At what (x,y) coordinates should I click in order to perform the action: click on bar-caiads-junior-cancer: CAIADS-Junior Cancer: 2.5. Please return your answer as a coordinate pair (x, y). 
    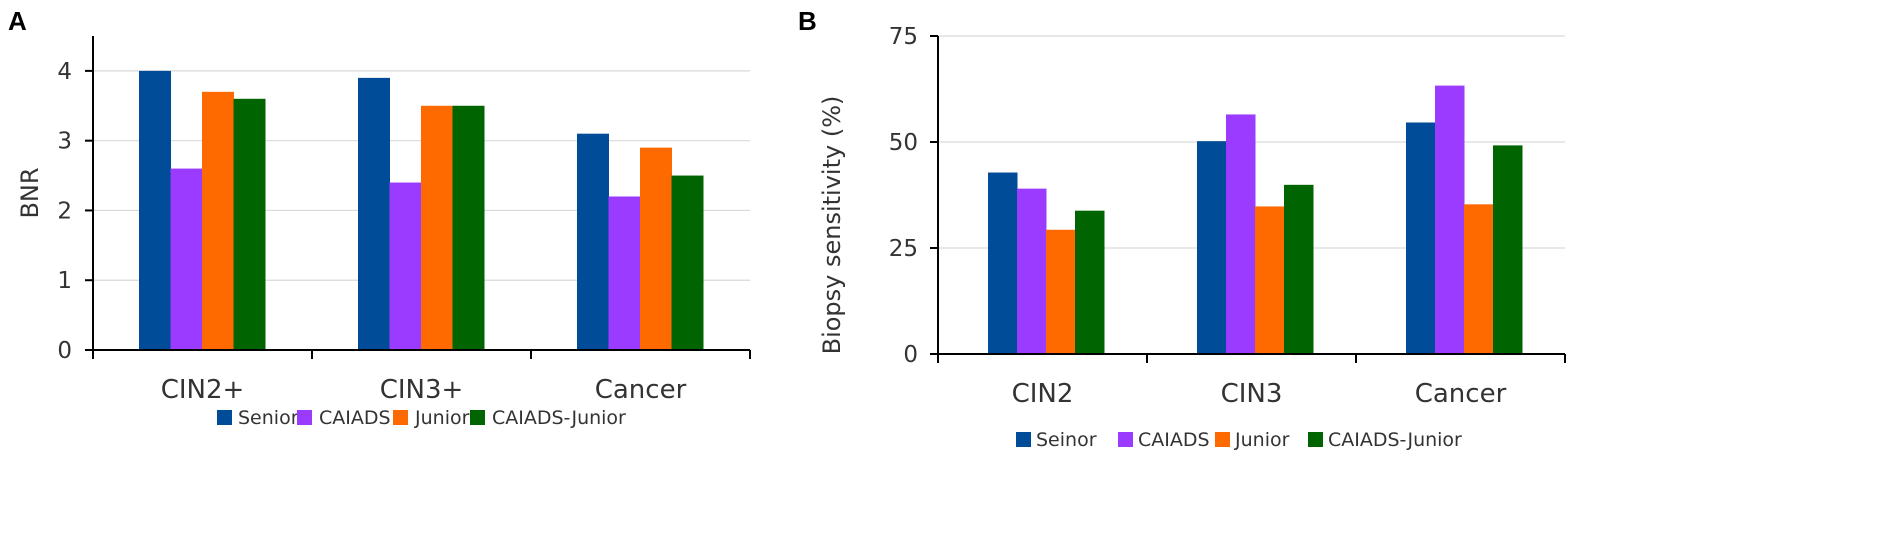
    Looking at the image, I should click on (687, 262).